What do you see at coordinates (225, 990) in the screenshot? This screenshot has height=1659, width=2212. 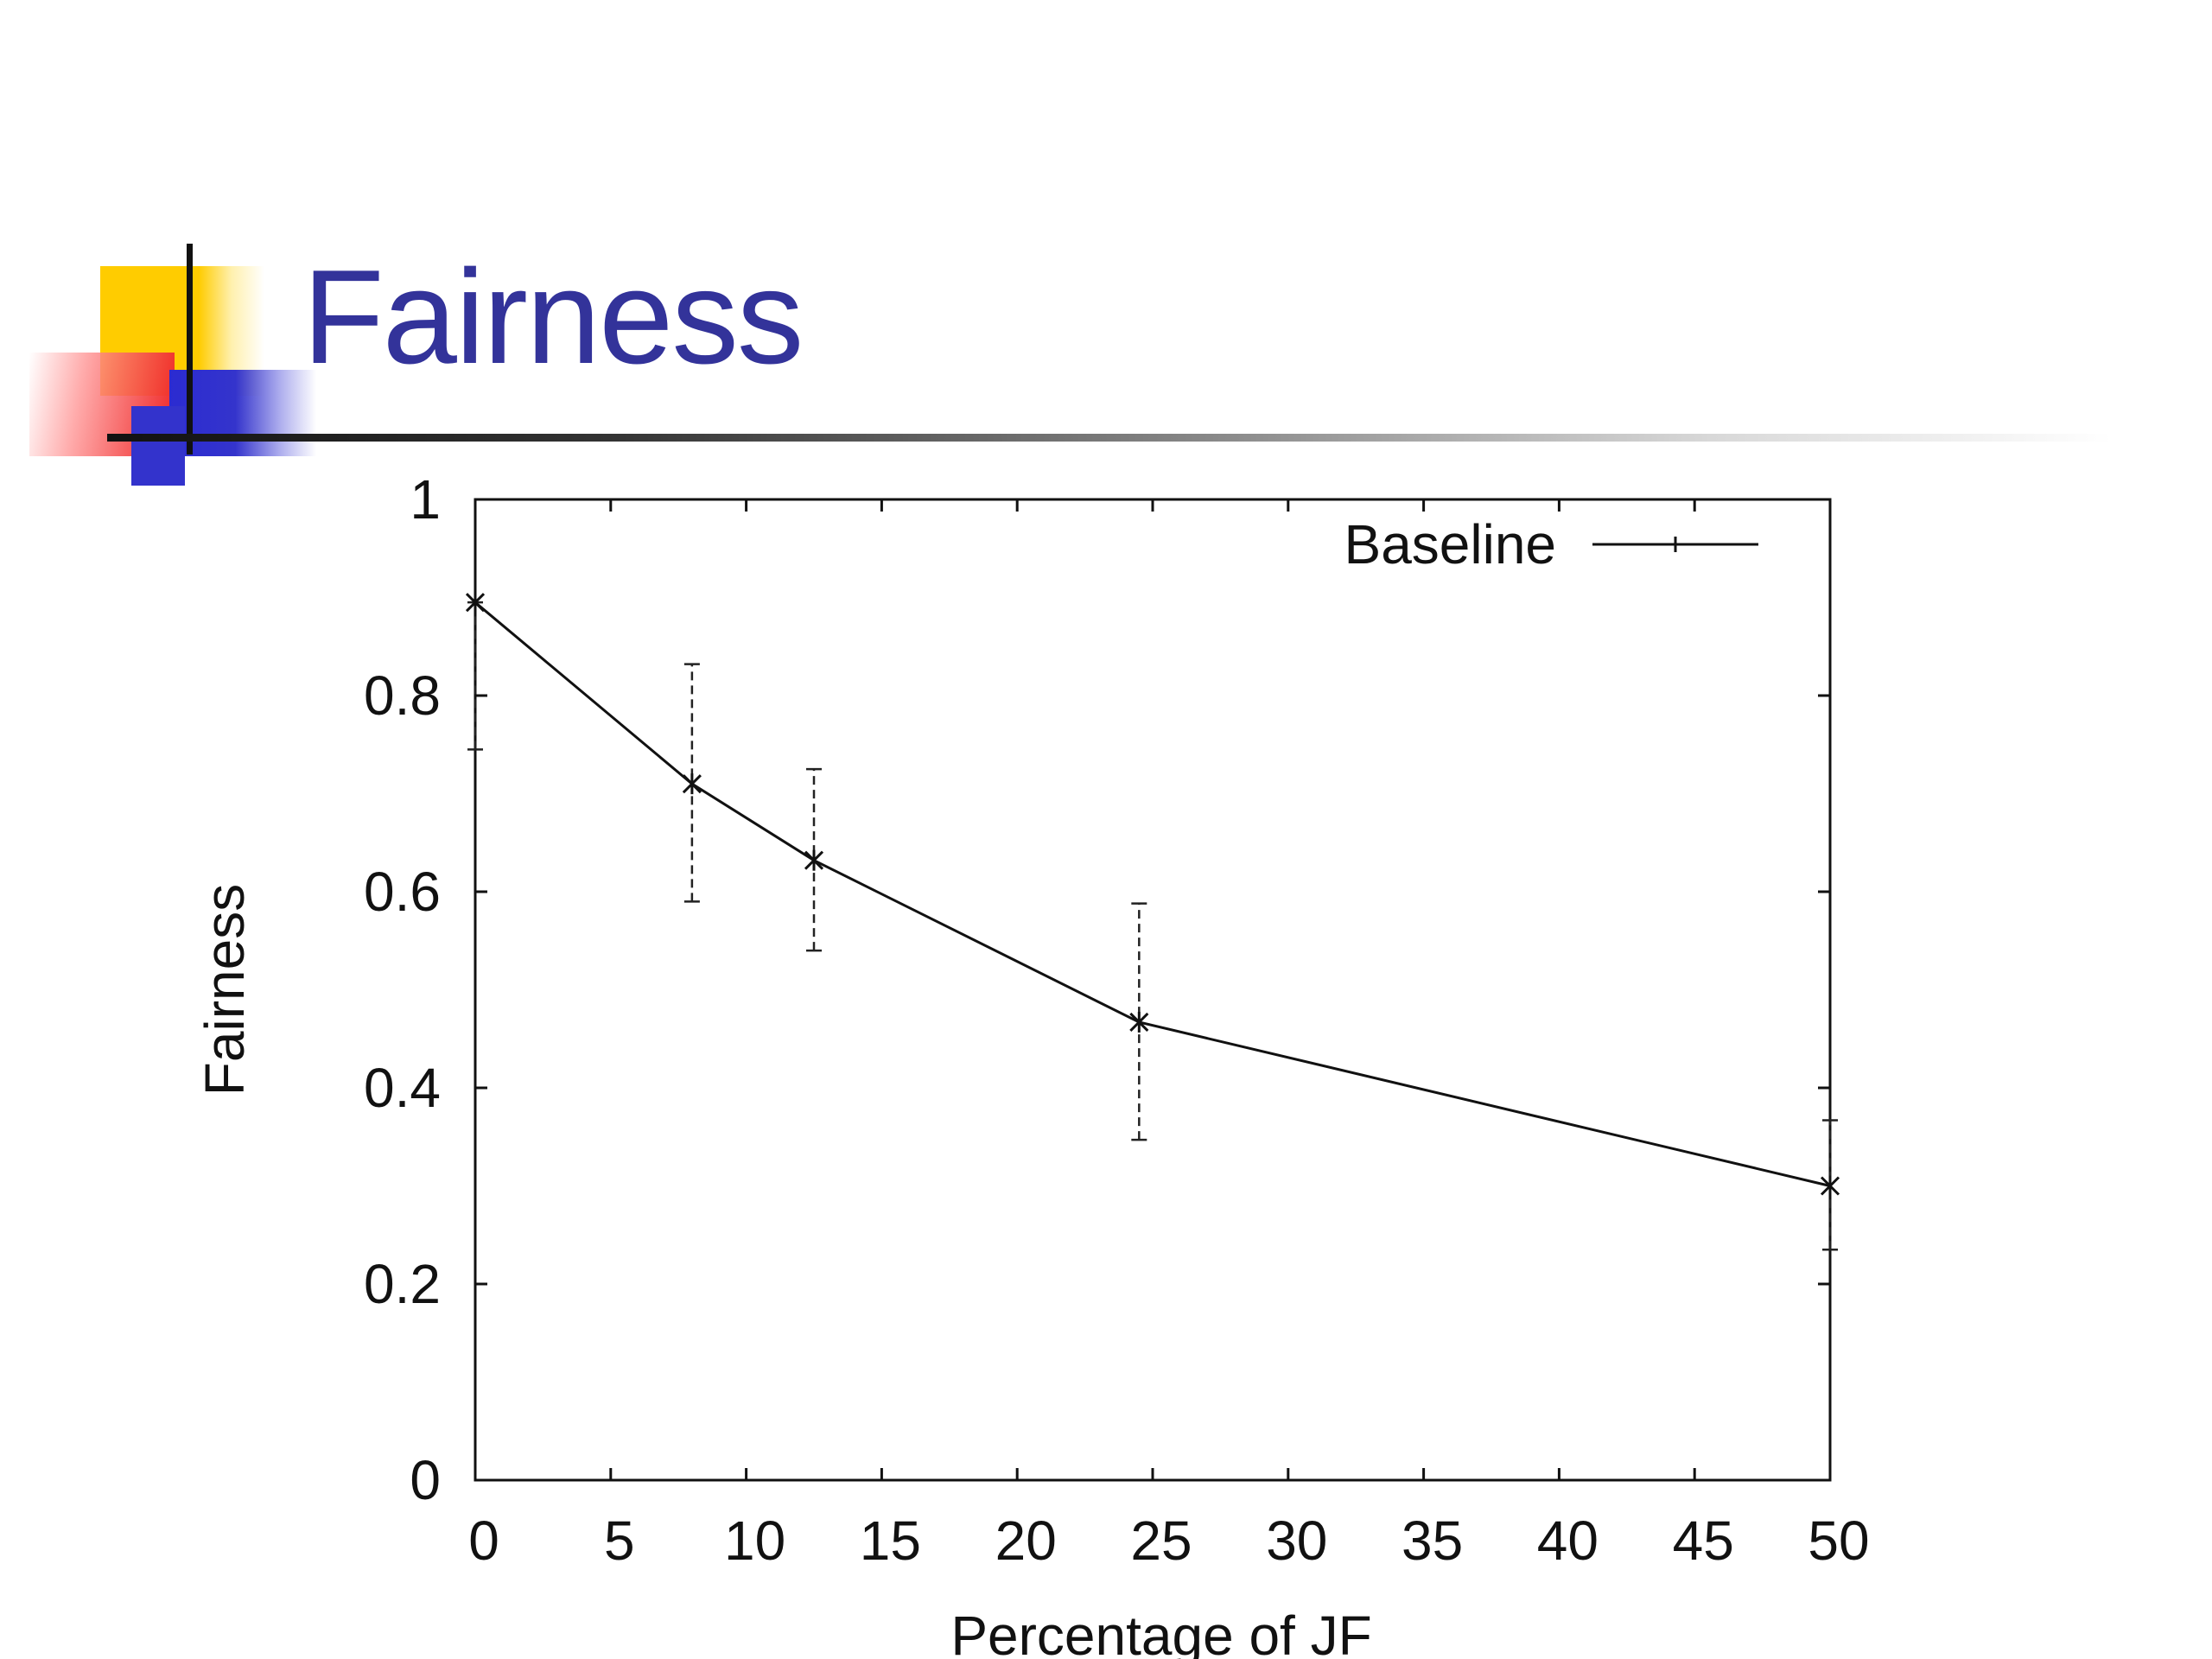 I see `y-axis-label: Fairness` at bounding box center [225, 990].